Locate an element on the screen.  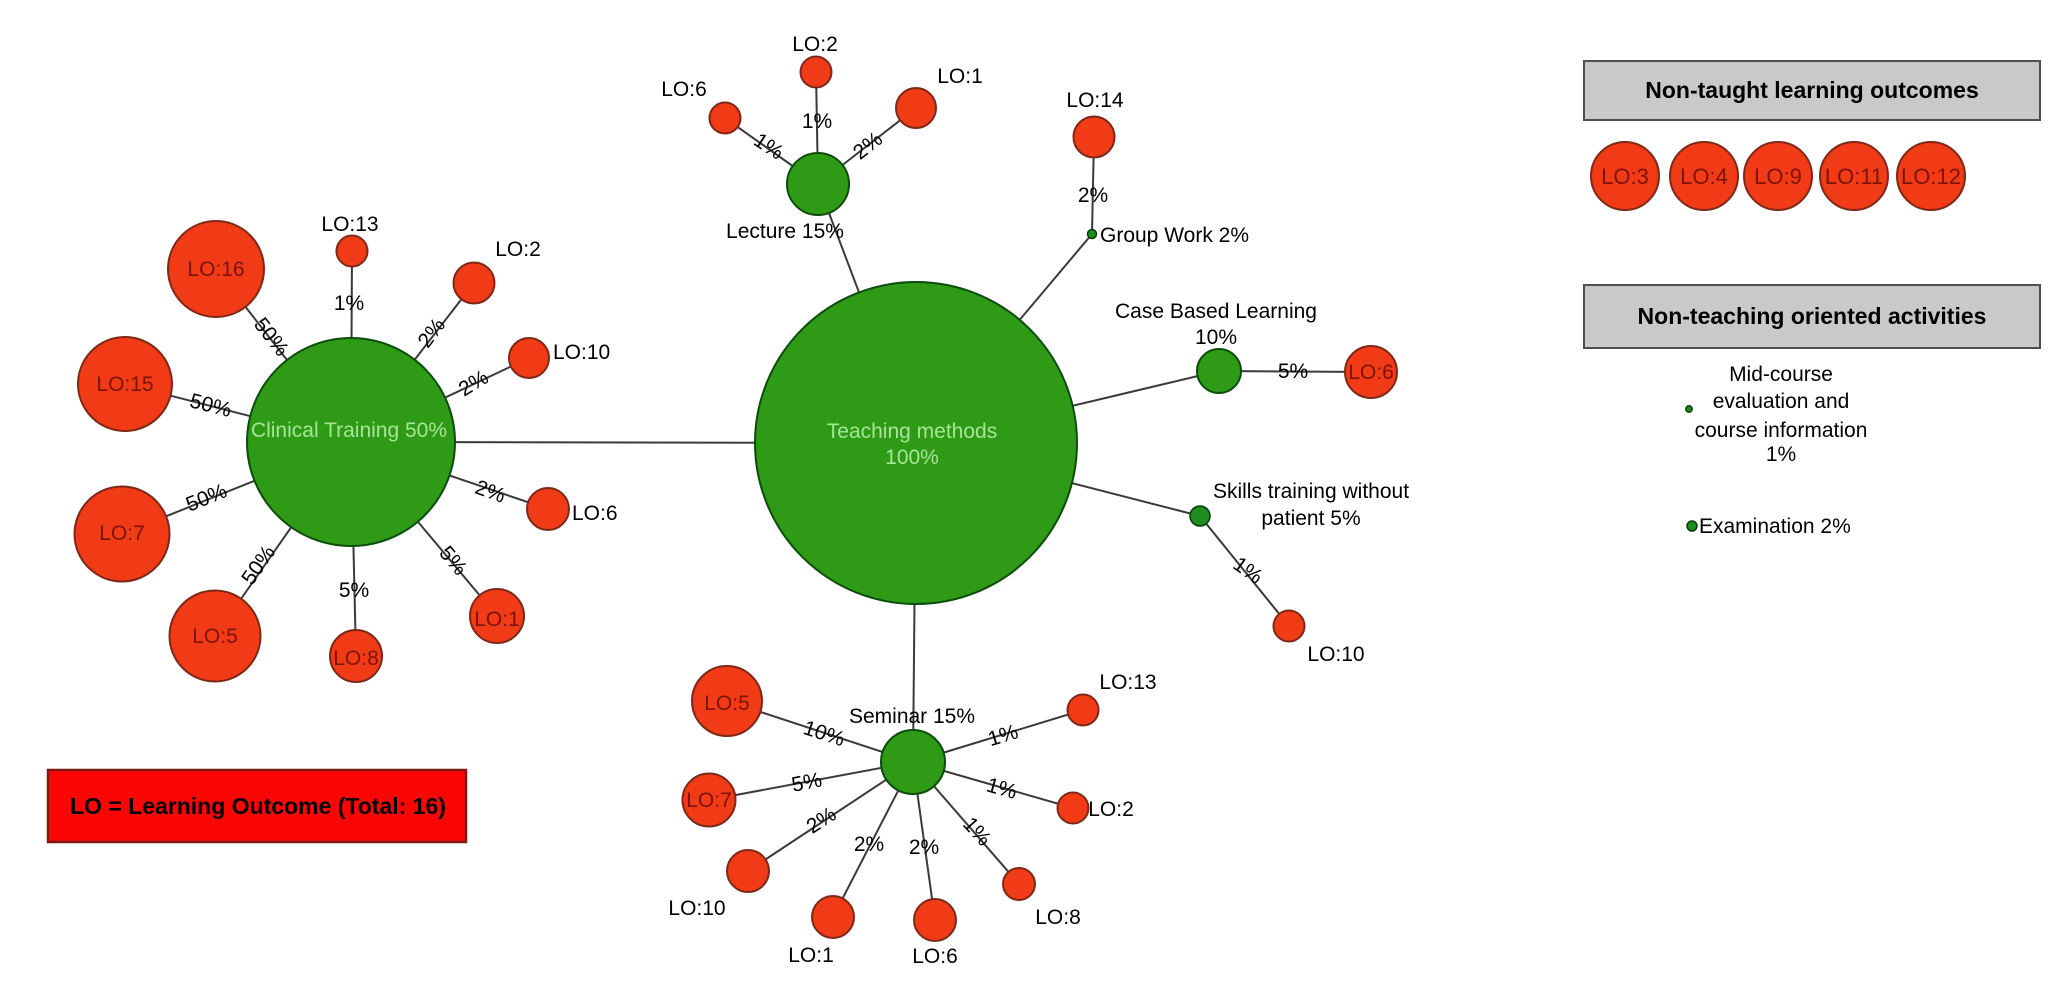
svg-text: Non-taught learning outcomes is located at coordinates (1812, 90).